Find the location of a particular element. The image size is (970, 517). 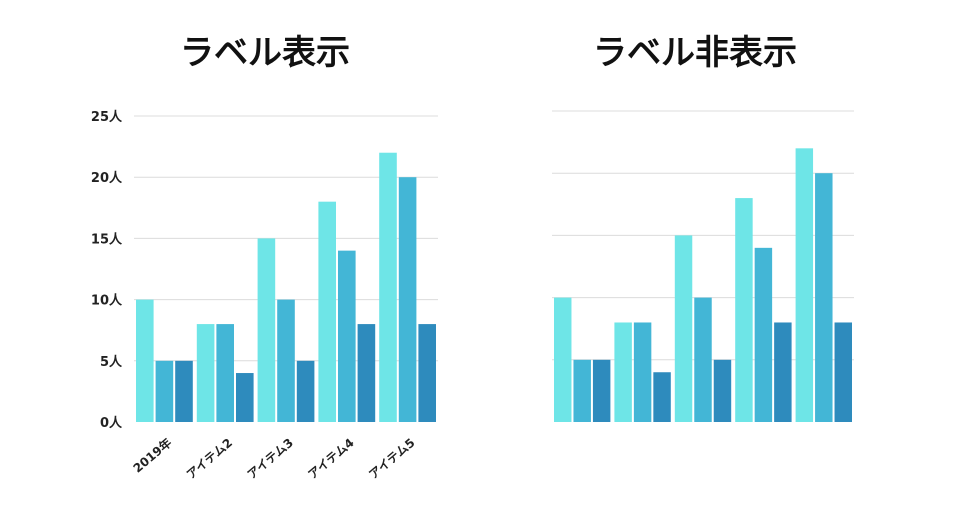

y-tick-label: 10人 is located at coordinates (107, 301).